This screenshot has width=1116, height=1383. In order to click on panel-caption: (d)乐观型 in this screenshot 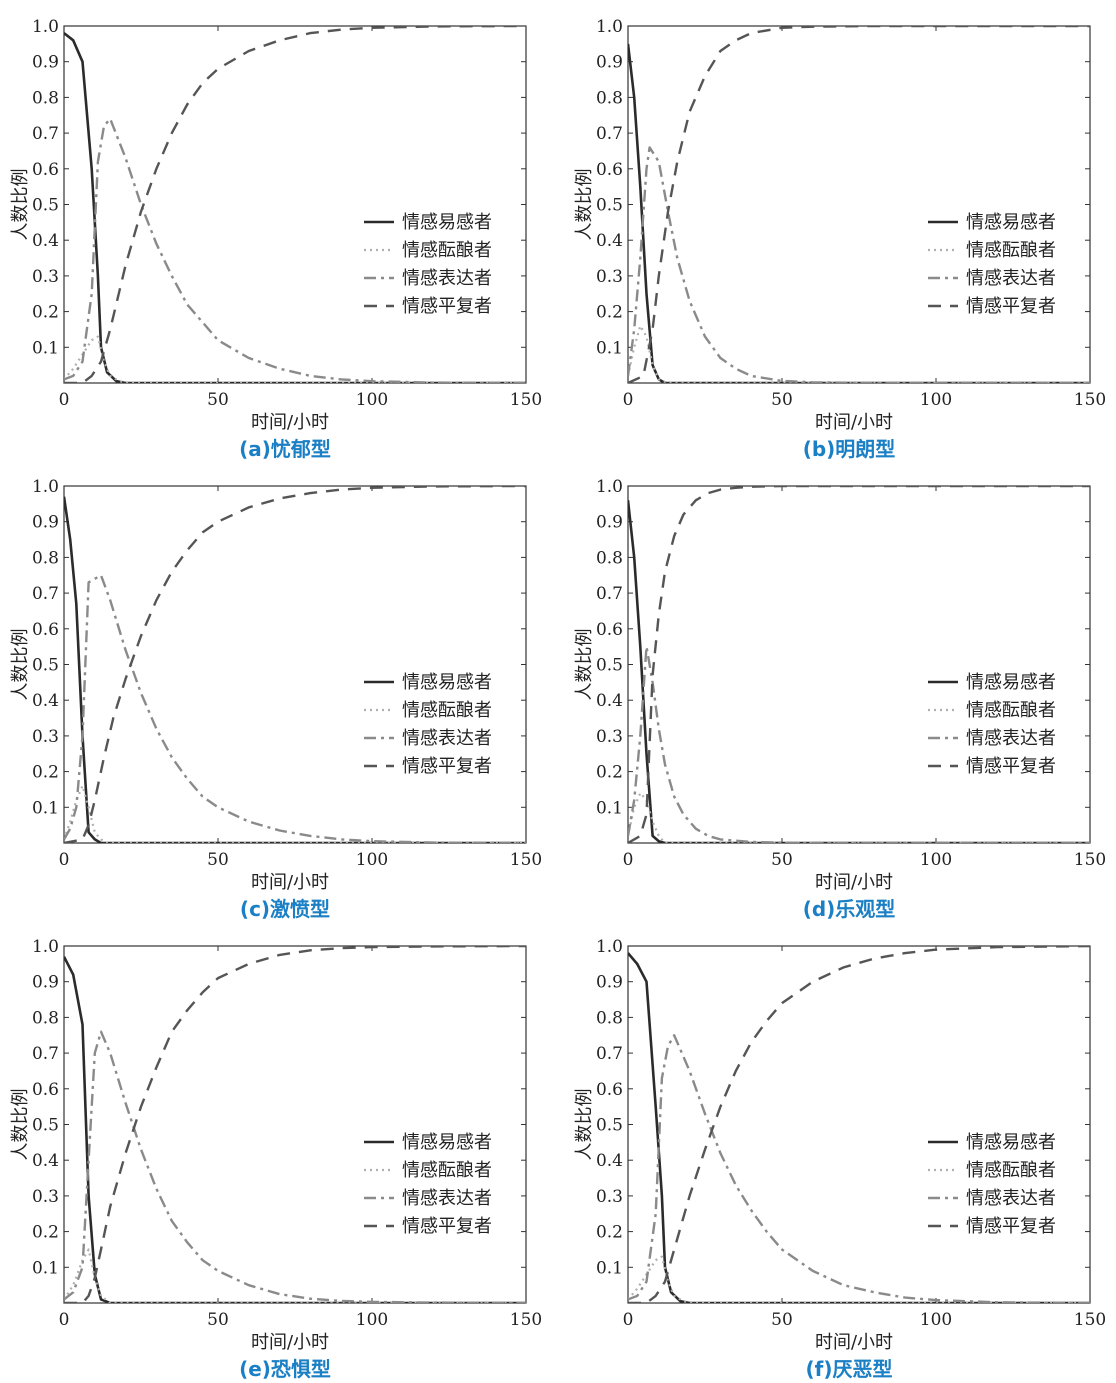, I will do `click(849, 909)`.